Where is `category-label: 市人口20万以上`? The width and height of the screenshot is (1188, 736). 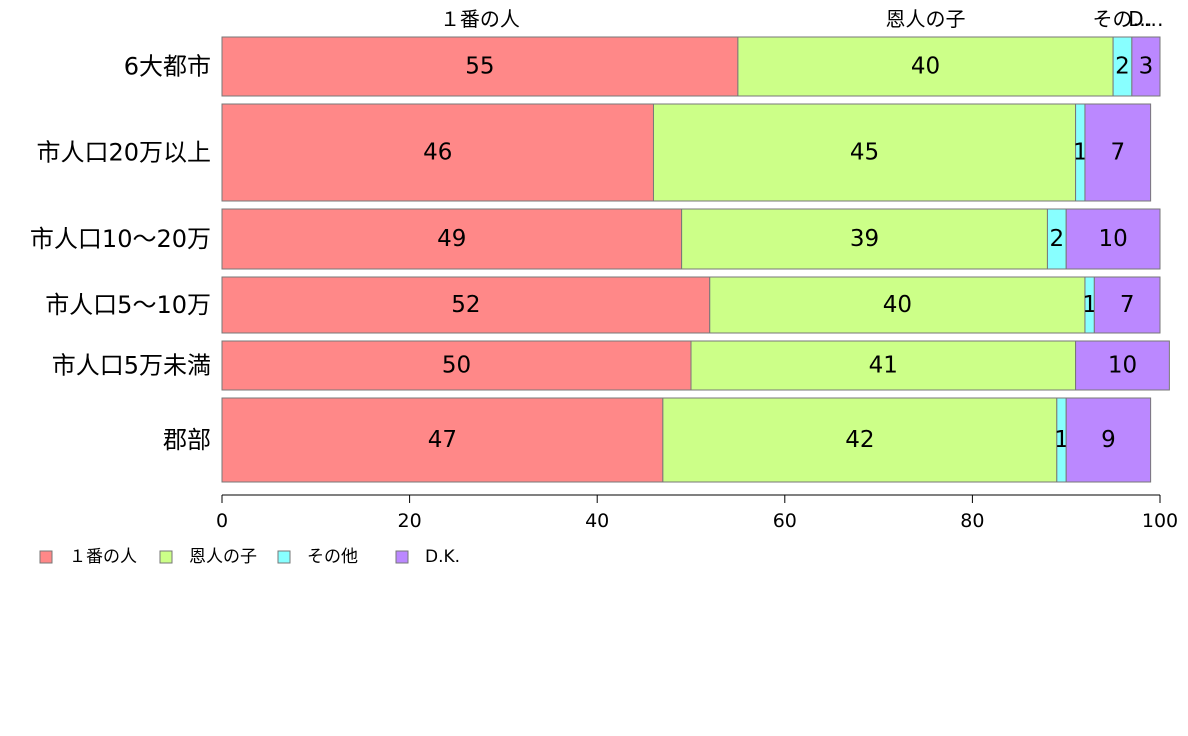
category-label: 市人口20万以上 is located at coordinates (123, 153).